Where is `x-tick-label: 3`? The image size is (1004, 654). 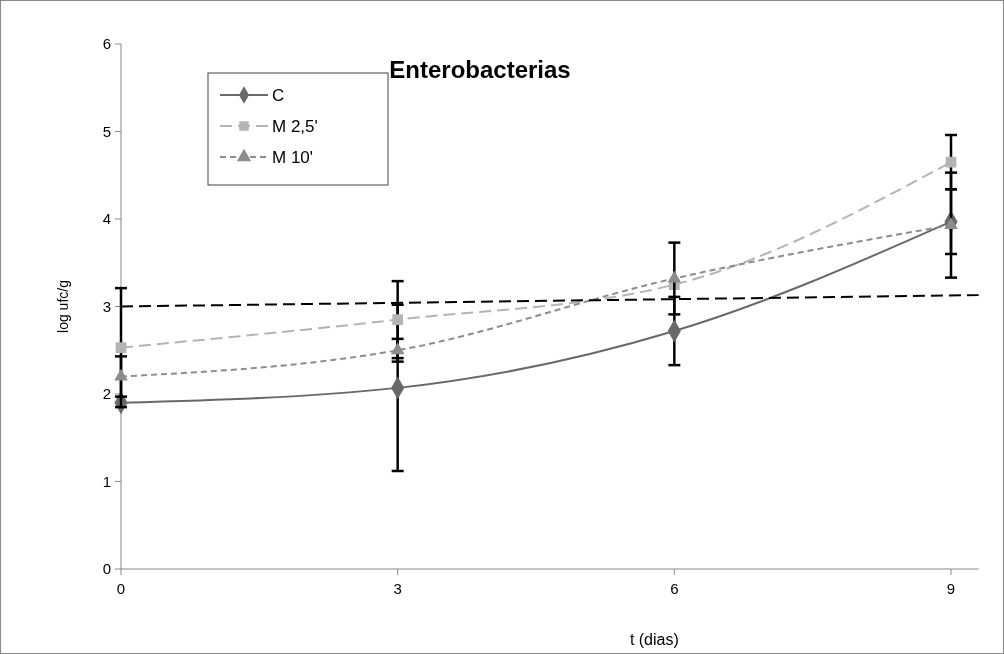
x-tick-label: 3 is located at coordinates (397, 588).